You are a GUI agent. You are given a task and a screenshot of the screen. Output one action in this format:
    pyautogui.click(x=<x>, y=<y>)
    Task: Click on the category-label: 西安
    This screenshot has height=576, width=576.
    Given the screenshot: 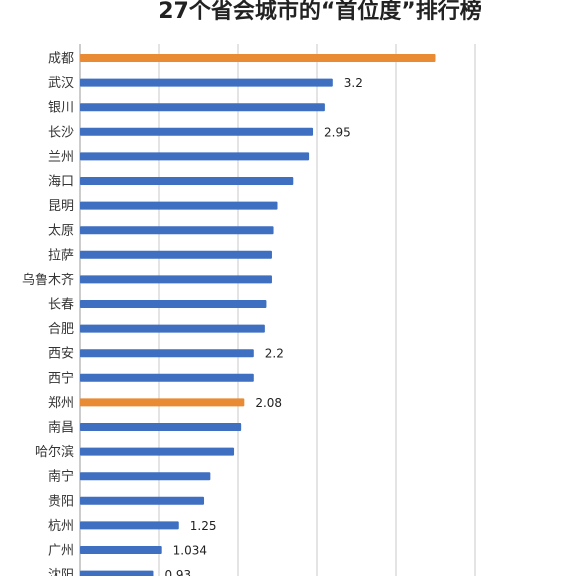 What is the action you would take?
    pyautogui.click(x=61, y=354)
    